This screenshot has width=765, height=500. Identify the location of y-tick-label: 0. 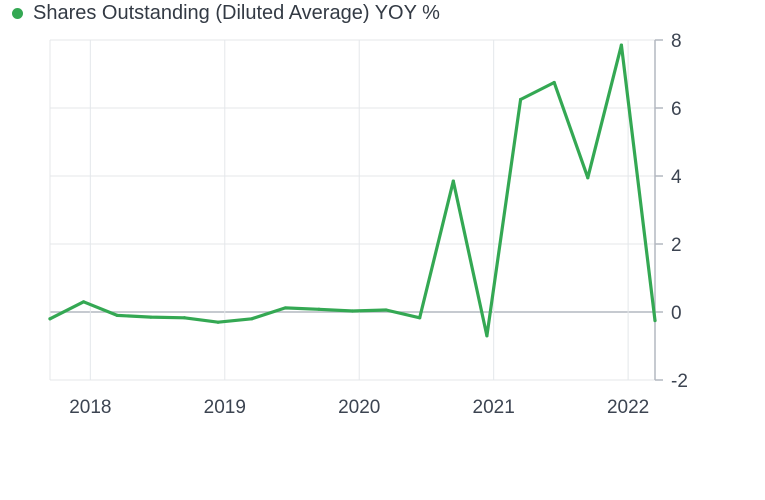
(676, 313).